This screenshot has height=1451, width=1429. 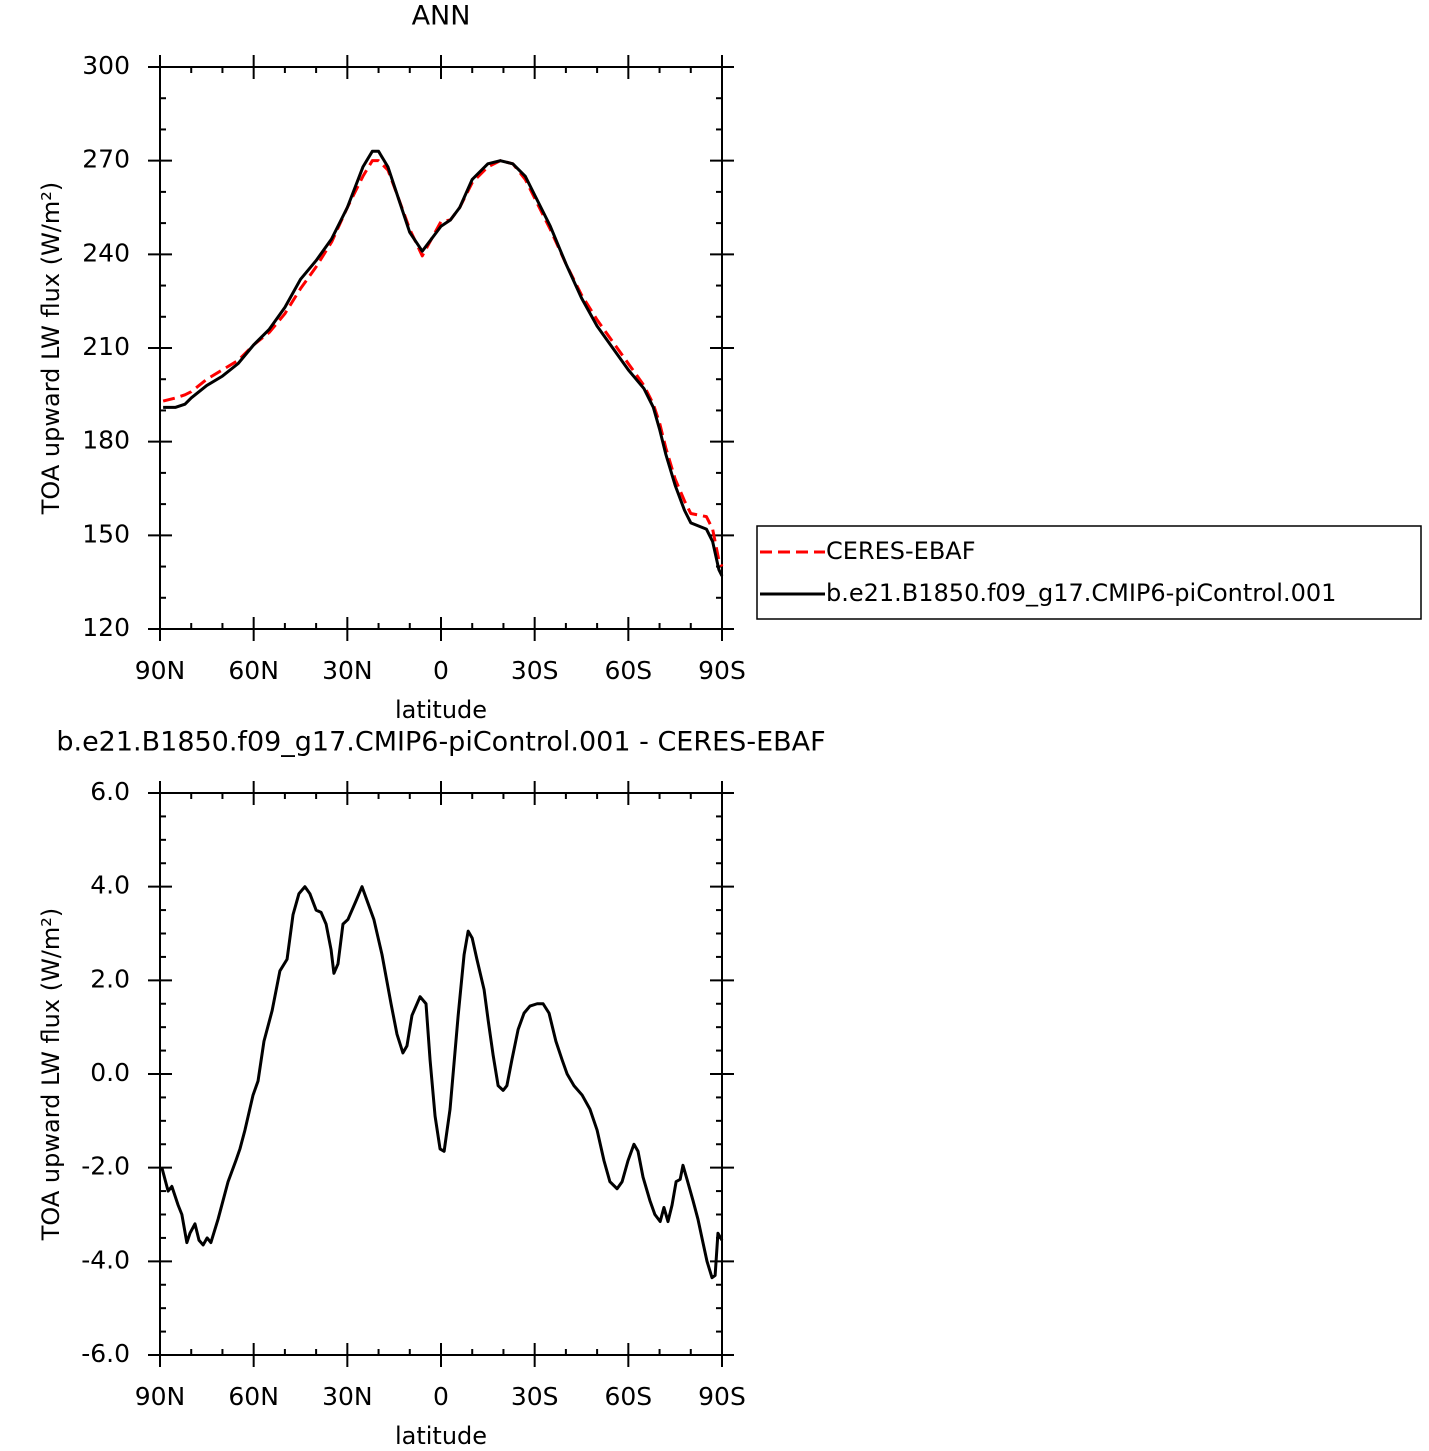 What do you see at coordinates (1081, 593) in the screenshot?
I see `legend-label: b.e21.B1850.f09_g17.CMIP6-piControl.001` at bounding box center [1081, 593].